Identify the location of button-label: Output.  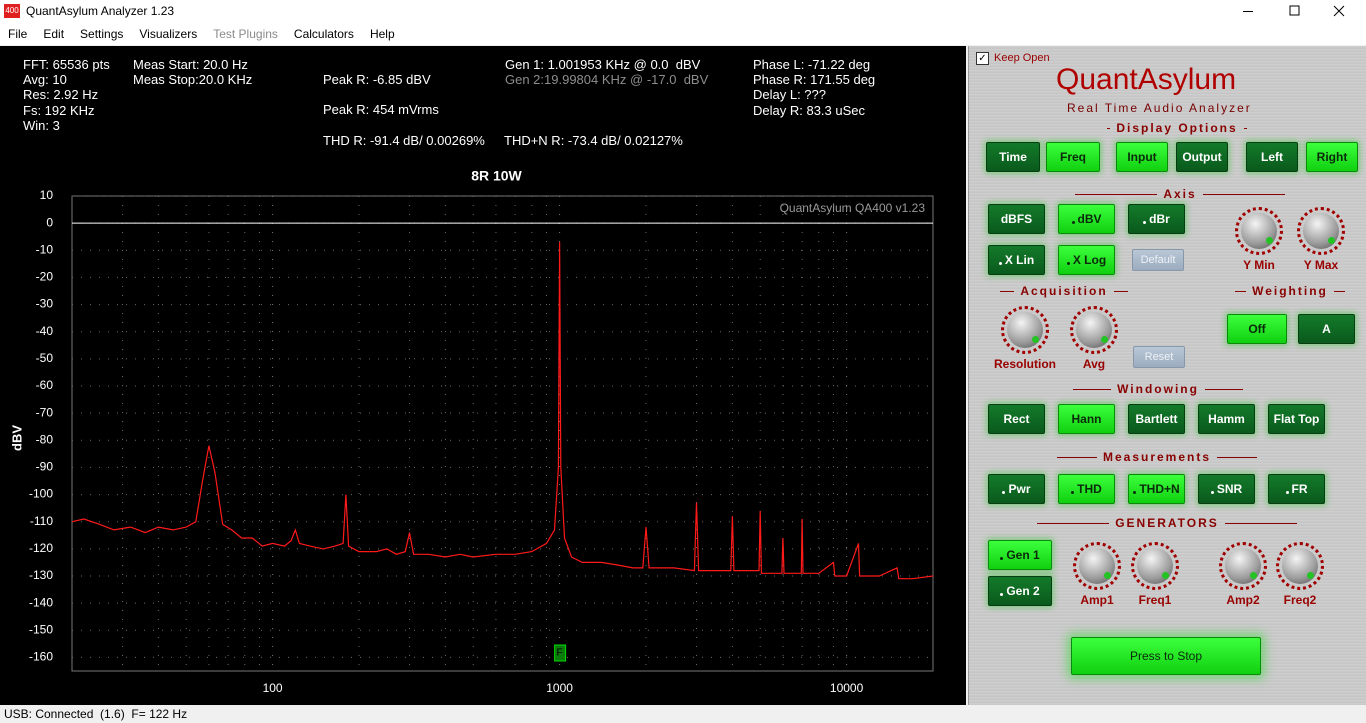
(1202, 157).